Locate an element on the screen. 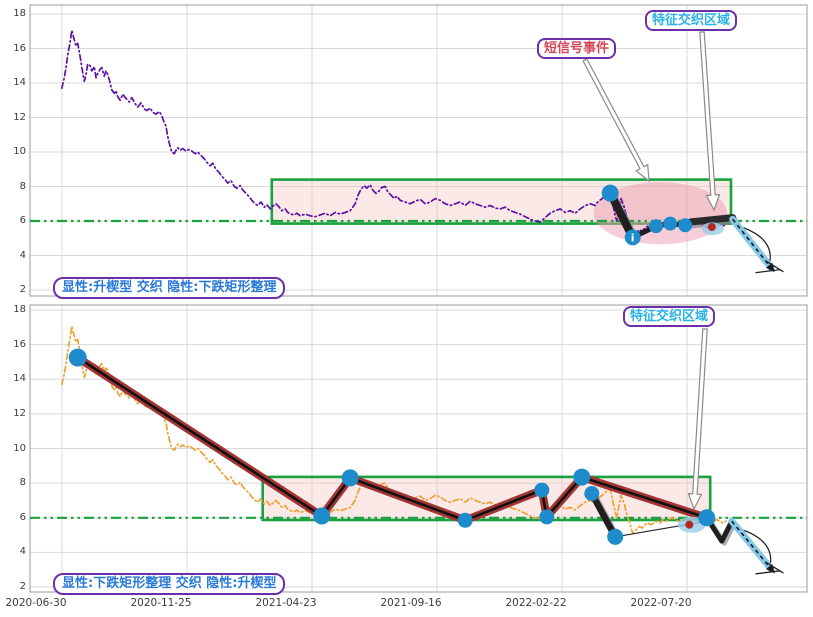 The height and width of the screenshot is (617, 813). x-tick-label: 2020-06-30 is located at coordinates (36, 603).